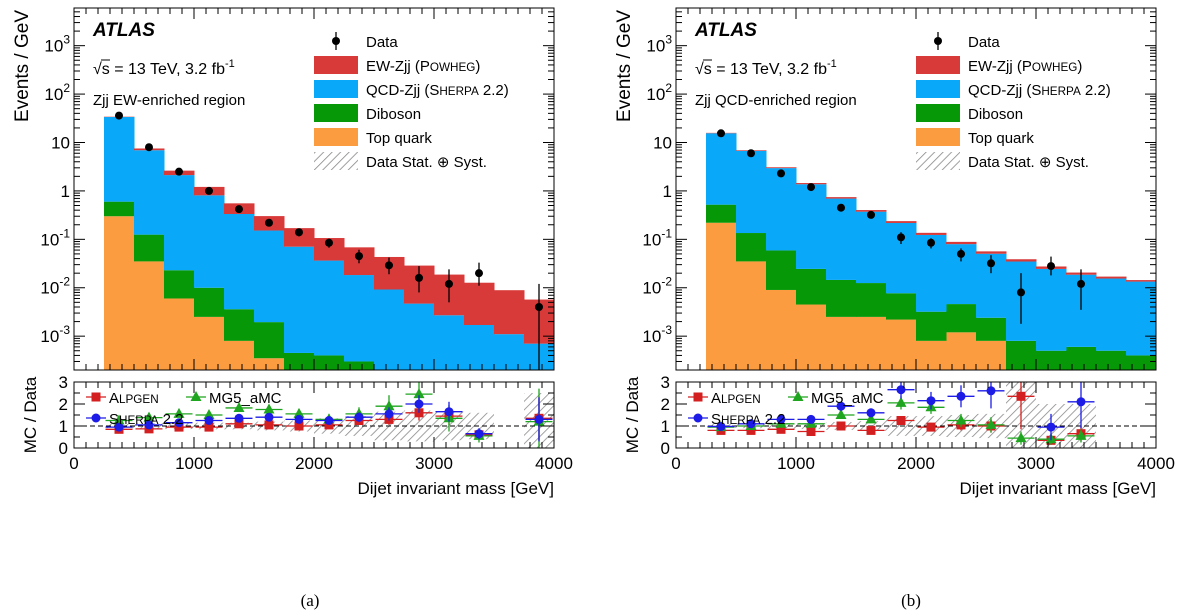  What do you see at coordinates (336, 89) in the screenshot?
I see `legend-swatch-qcd` at bounding box center [336, 89].